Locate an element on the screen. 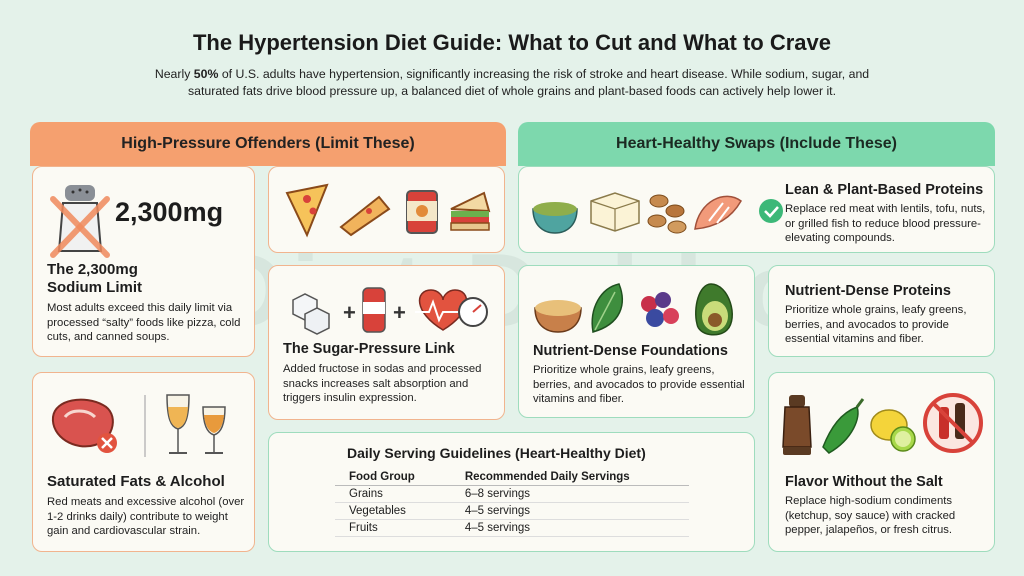 The height and width of the screenshot is (576, 1024). processed-foods-card is located at coordinates (386, 209).